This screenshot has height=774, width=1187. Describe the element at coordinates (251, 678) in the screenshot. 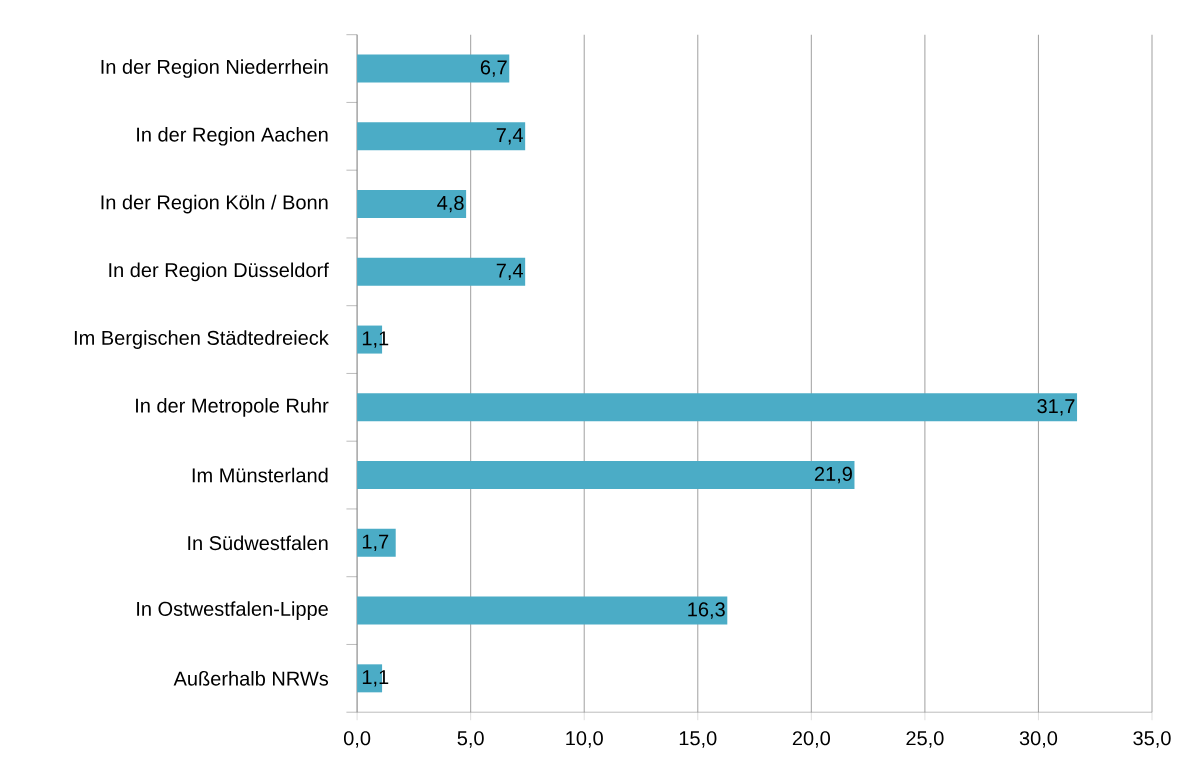

I see `y-tick-label: Außerhalb NRWs` at that location.